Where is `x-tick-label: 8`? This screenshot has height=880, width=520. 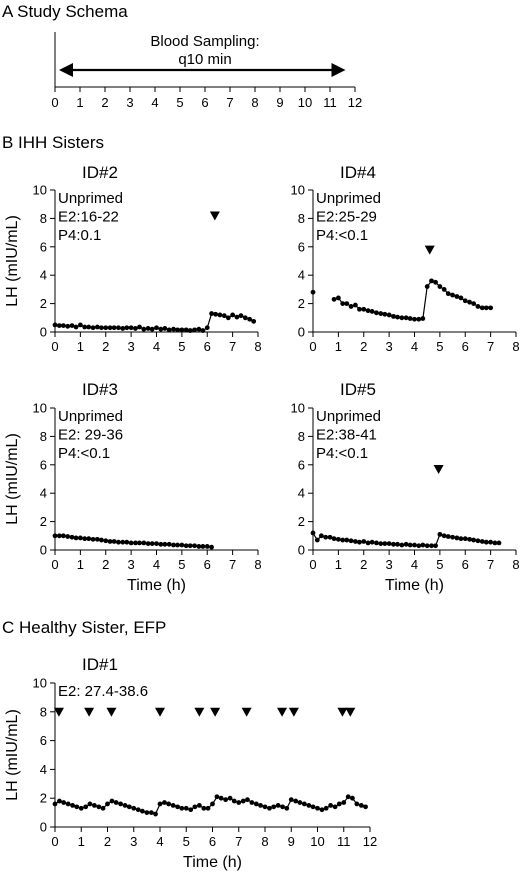
x-tick-label: 8 is located at coordinates (264, 841).